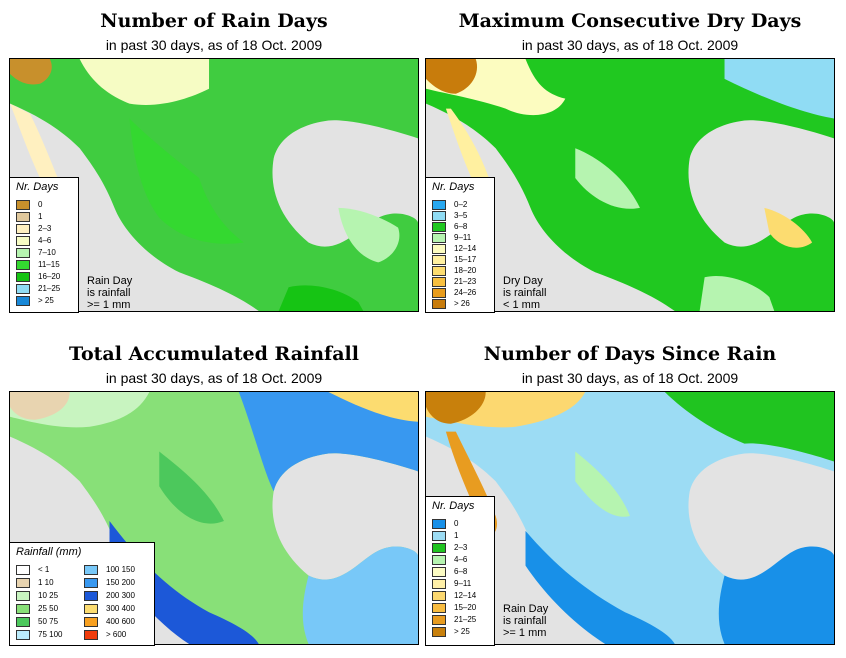 Image resolution: width=846 pixels, height=658 pixels. What do you see at coordinates (524, 293) in the screenshot?
I see `dry-day-note: Dry Day is rainfall < 1 mm` at bounding box center [524, 293].